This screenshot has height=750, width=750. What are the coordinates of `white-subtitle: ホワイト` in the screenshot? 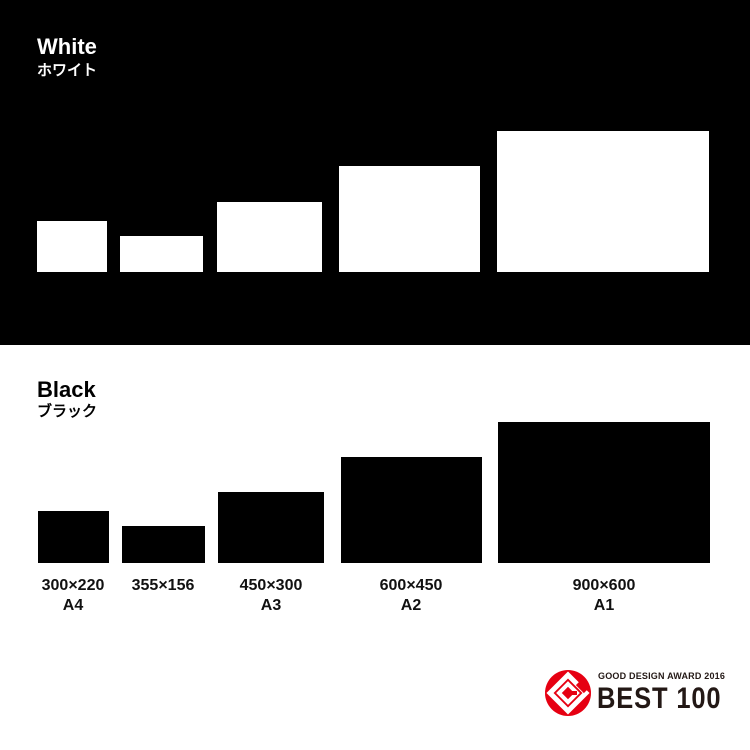 It's located at (67, 70).